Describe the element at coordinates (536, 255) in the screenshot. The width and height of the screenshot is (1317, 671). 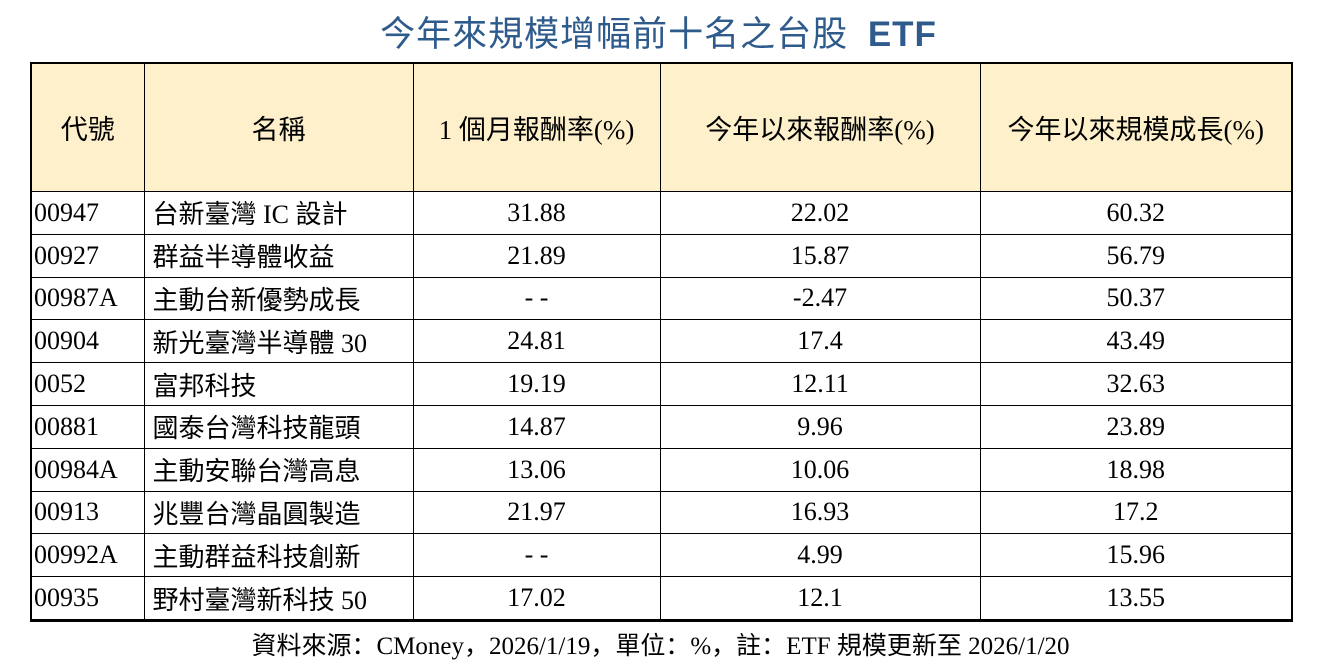
I see `cell-1m-return: 21.89` at that location.